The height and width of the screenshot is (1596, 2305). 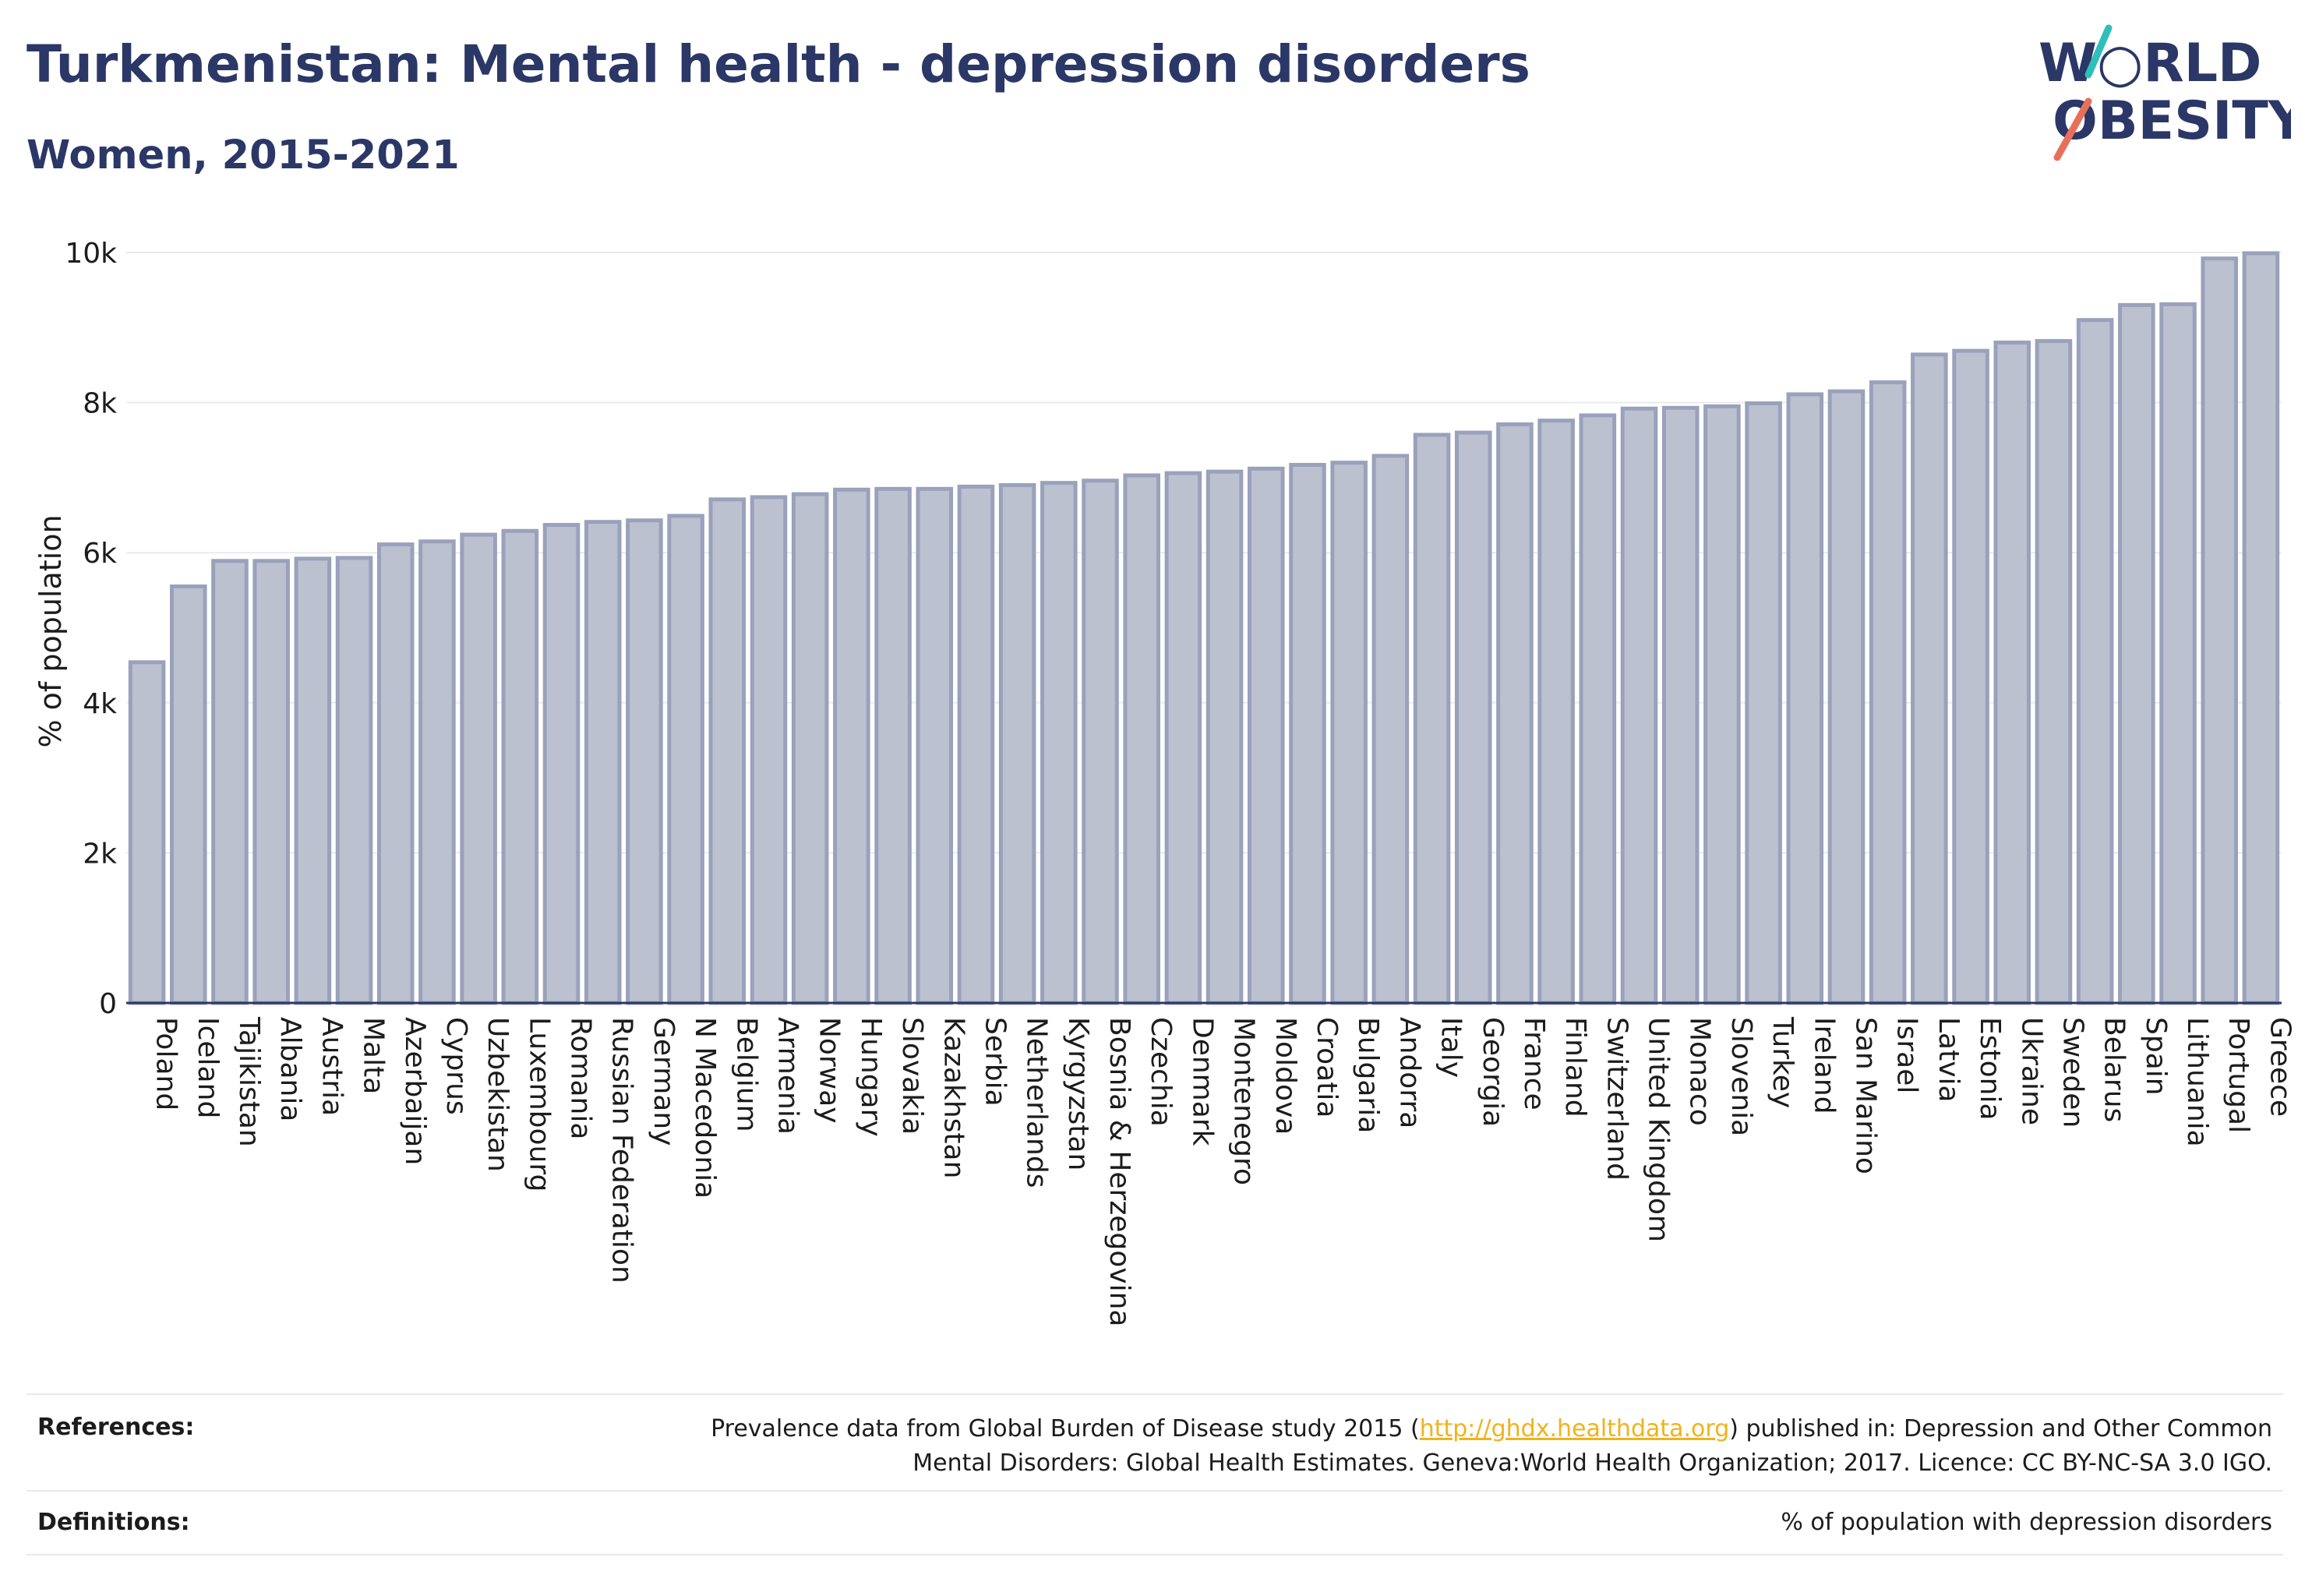 What do you see at coordinates (290, 1069) in the screenshot?
I see `x-tick-label: Albania` at bounding box center [290, 1069].